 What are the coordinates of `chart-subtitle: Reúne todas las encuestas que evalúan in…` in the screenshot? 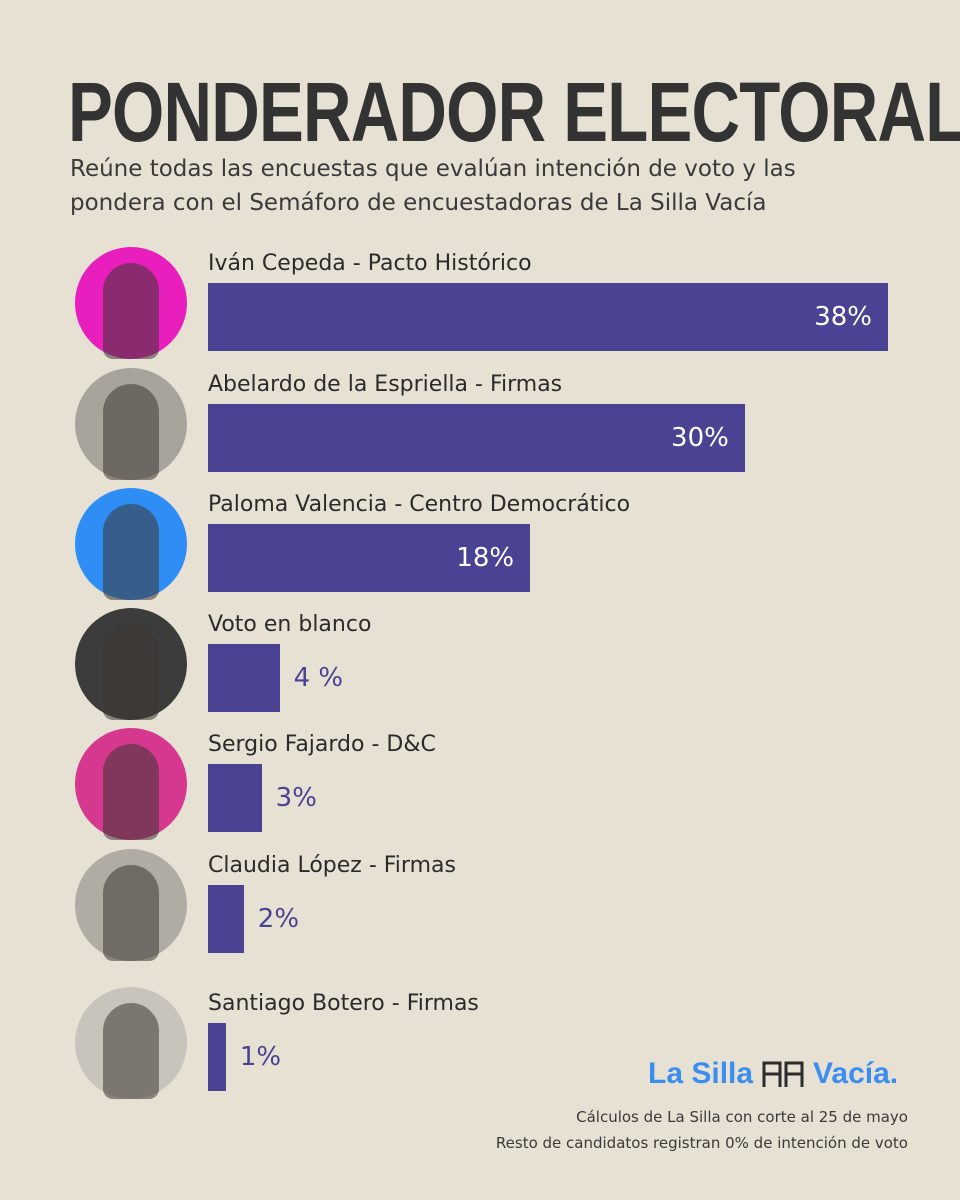 It's located at (433, 186).